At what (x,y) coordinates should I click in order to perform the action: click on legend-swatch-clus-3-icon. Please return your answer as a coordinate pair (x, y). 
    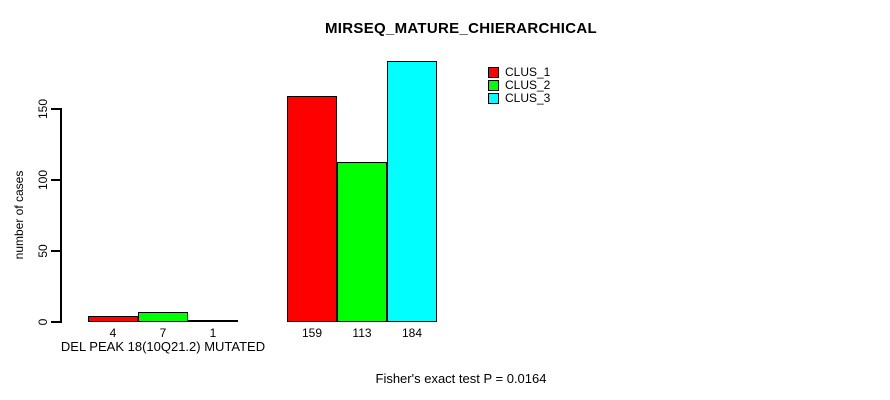
    Looking at the image, I should click on (493, 98).